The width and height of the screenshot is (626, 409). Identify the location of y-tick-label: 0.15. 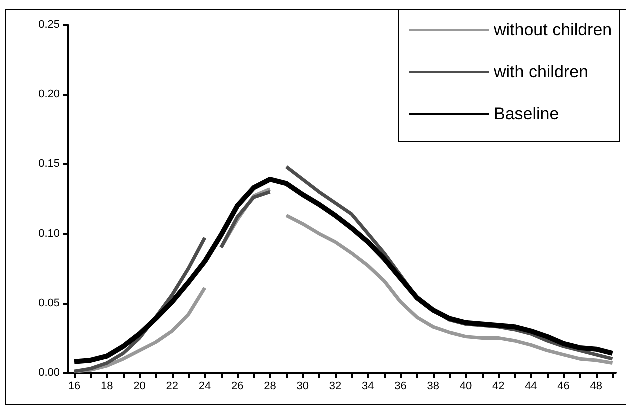
(49, 164).